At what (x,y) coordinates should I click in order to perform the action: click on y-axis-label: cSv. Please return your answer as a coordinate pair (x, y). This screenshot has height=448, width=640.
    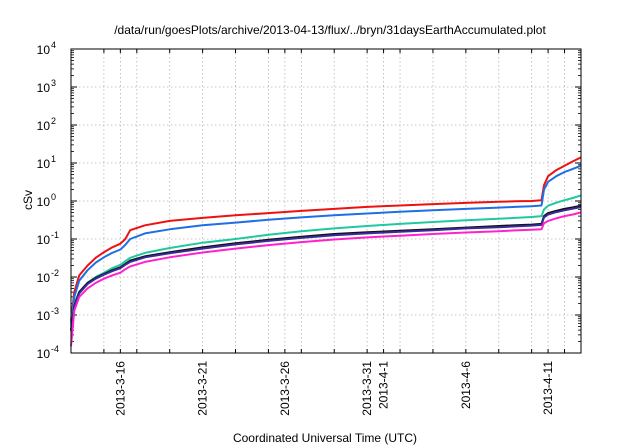
    Looking at the image, I should click on (28, 200).